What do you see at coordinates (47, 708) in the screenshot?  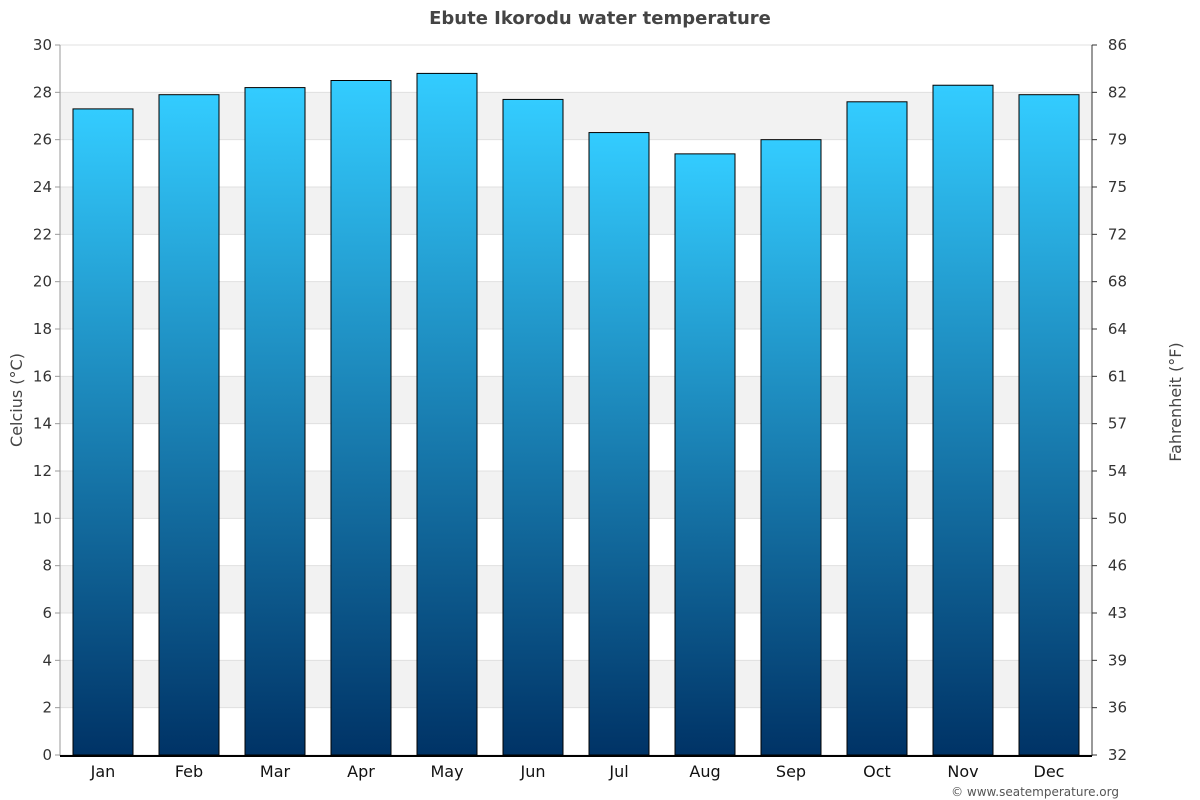 I see `y-tick-label: 2` at bounding box center [47, 708].